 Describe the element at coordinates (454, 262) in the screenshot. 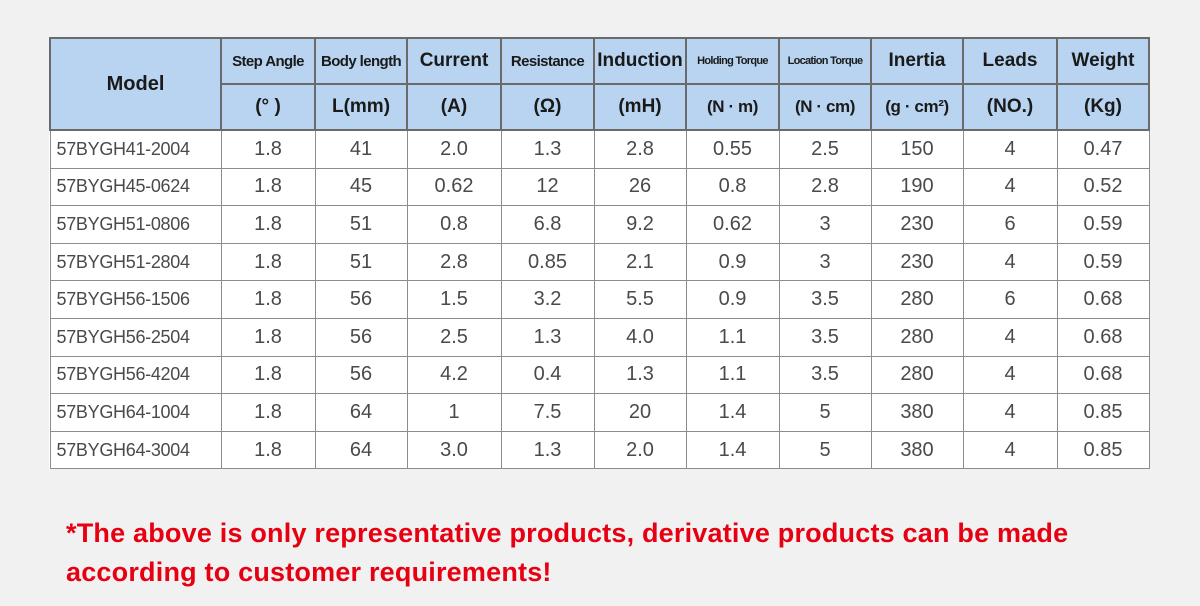

I see `cell-current: 2.8` at that location.